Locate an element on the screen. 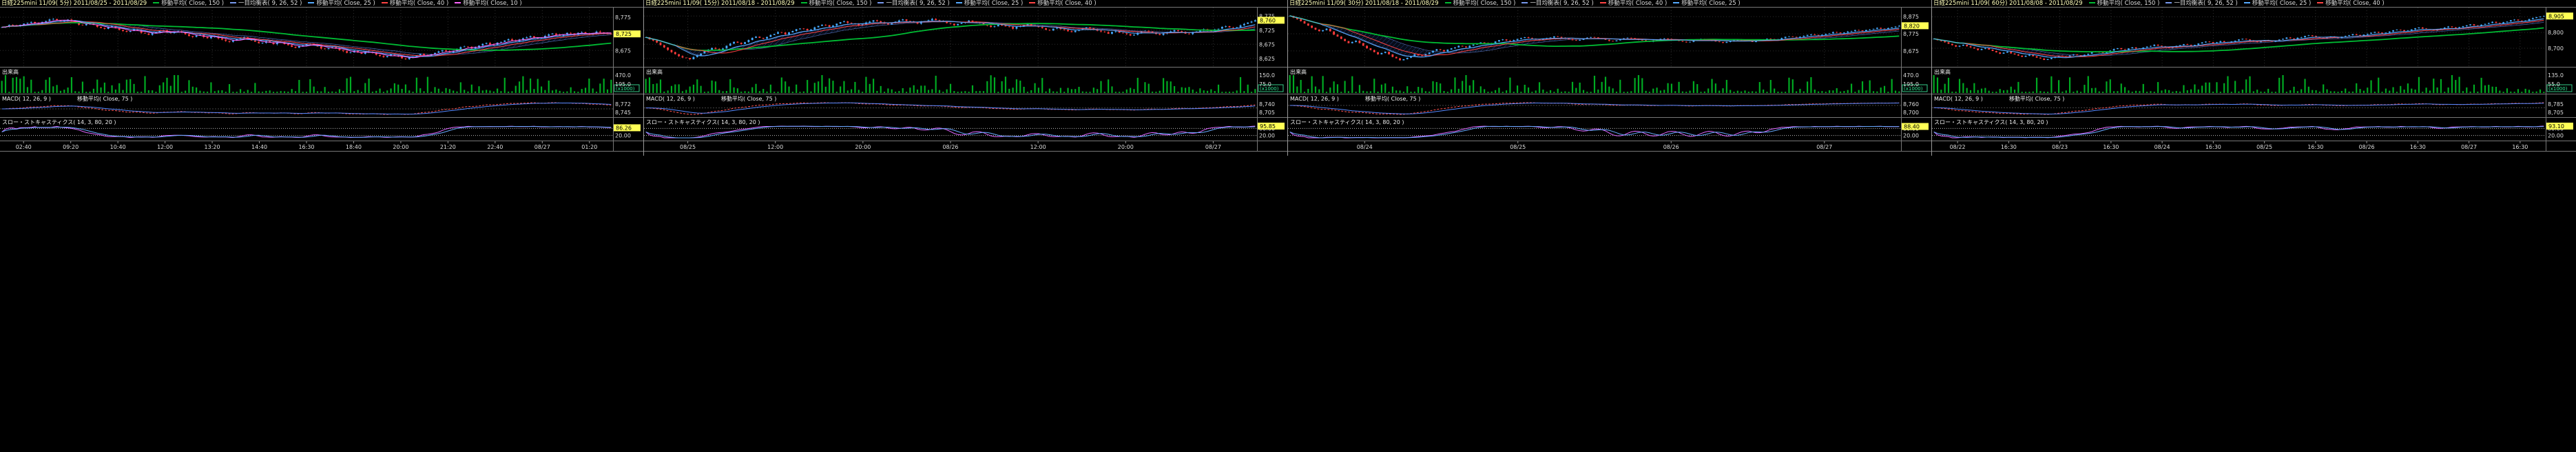 The width and height of the screenshot is (2576, 452). current-price-tag: 8,820 is located at coordinates (1912, 26).